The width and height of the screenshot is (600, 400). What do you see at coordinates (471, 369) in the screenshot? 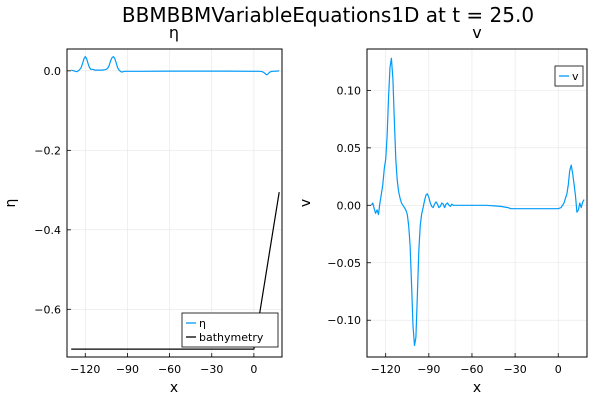
I see `v-x-tick-label: −60` at bounding box center [471, 369].